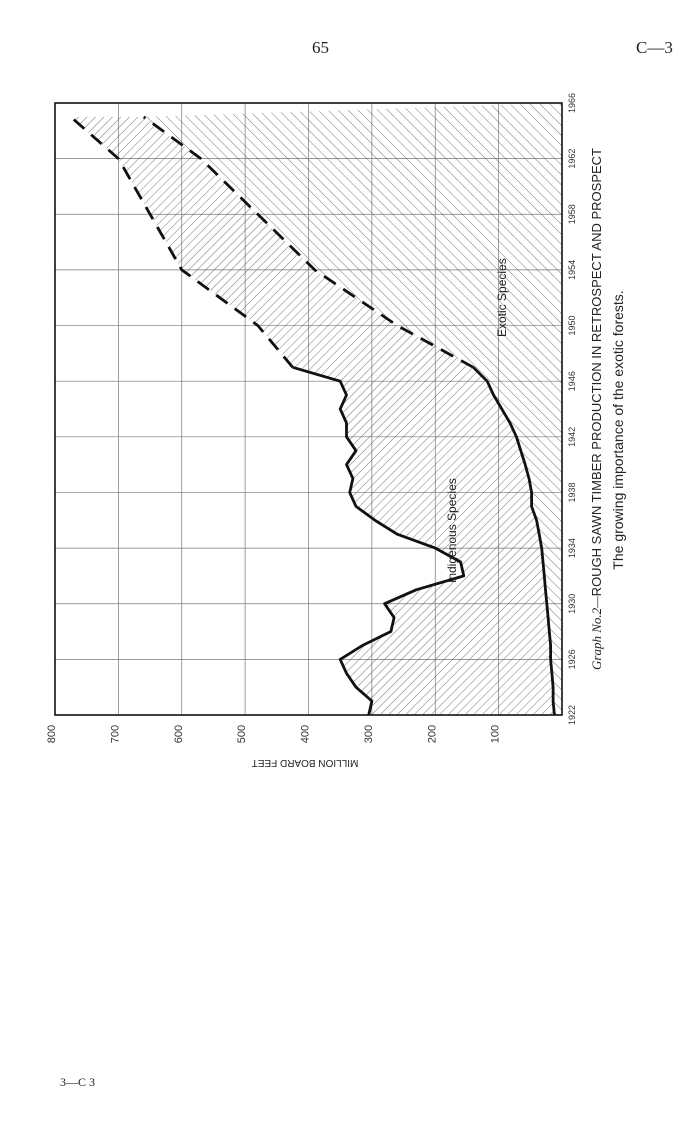 This screenshot has height=1144, width=700. I want to click on indigenous-species-label: Indigenous Species, so click(452, 530).